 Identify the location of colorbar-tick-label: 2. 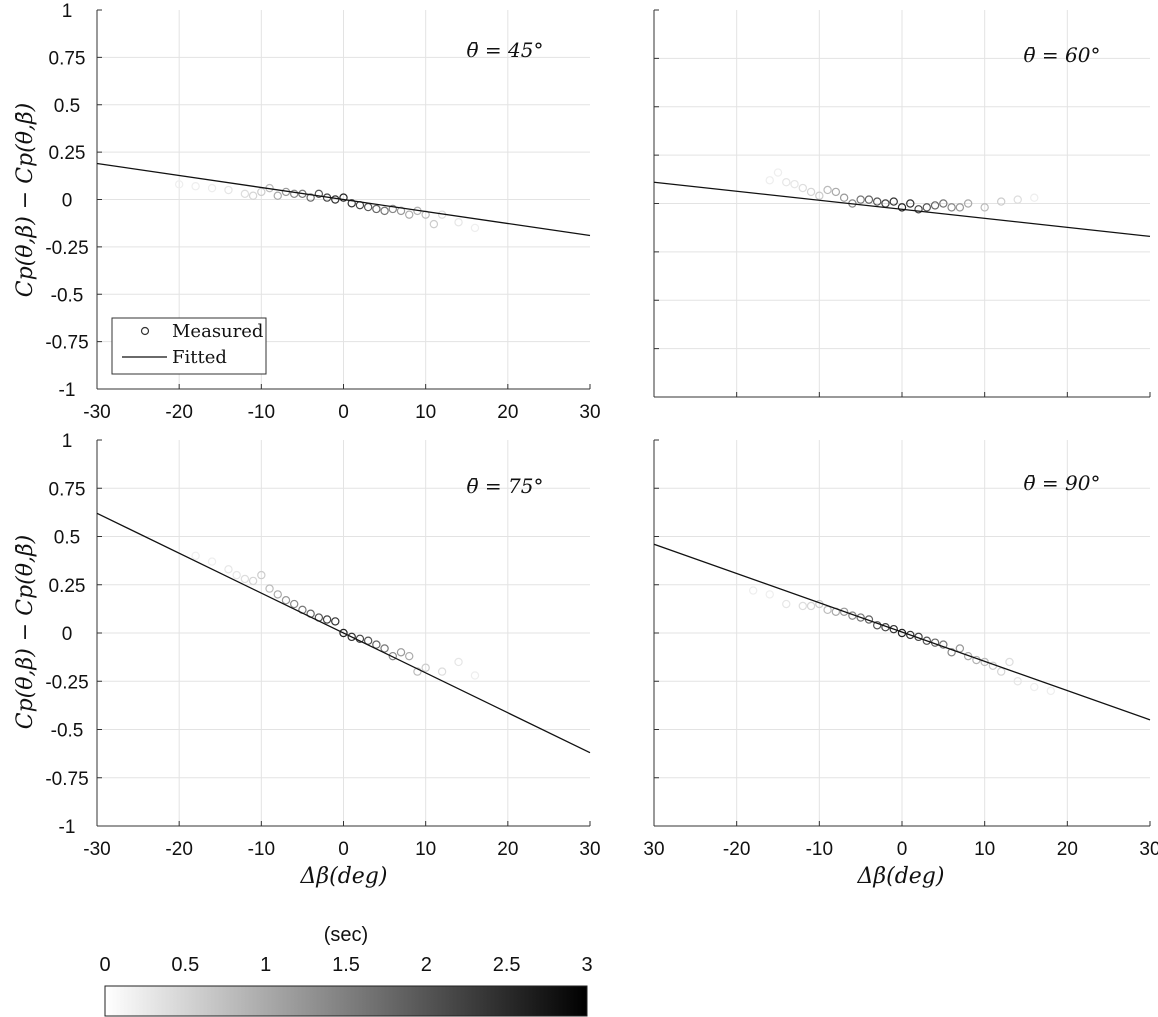
(426, 965).